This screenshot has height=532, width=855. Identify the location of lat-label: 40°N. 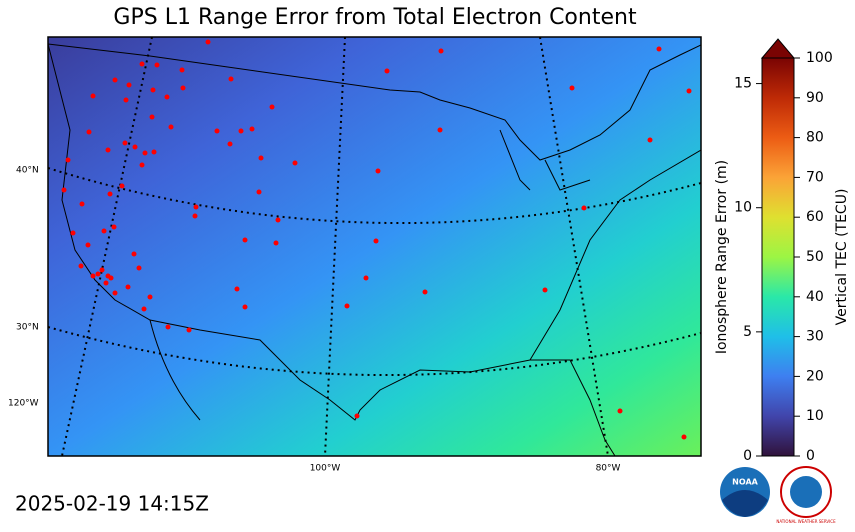
(27, 171).